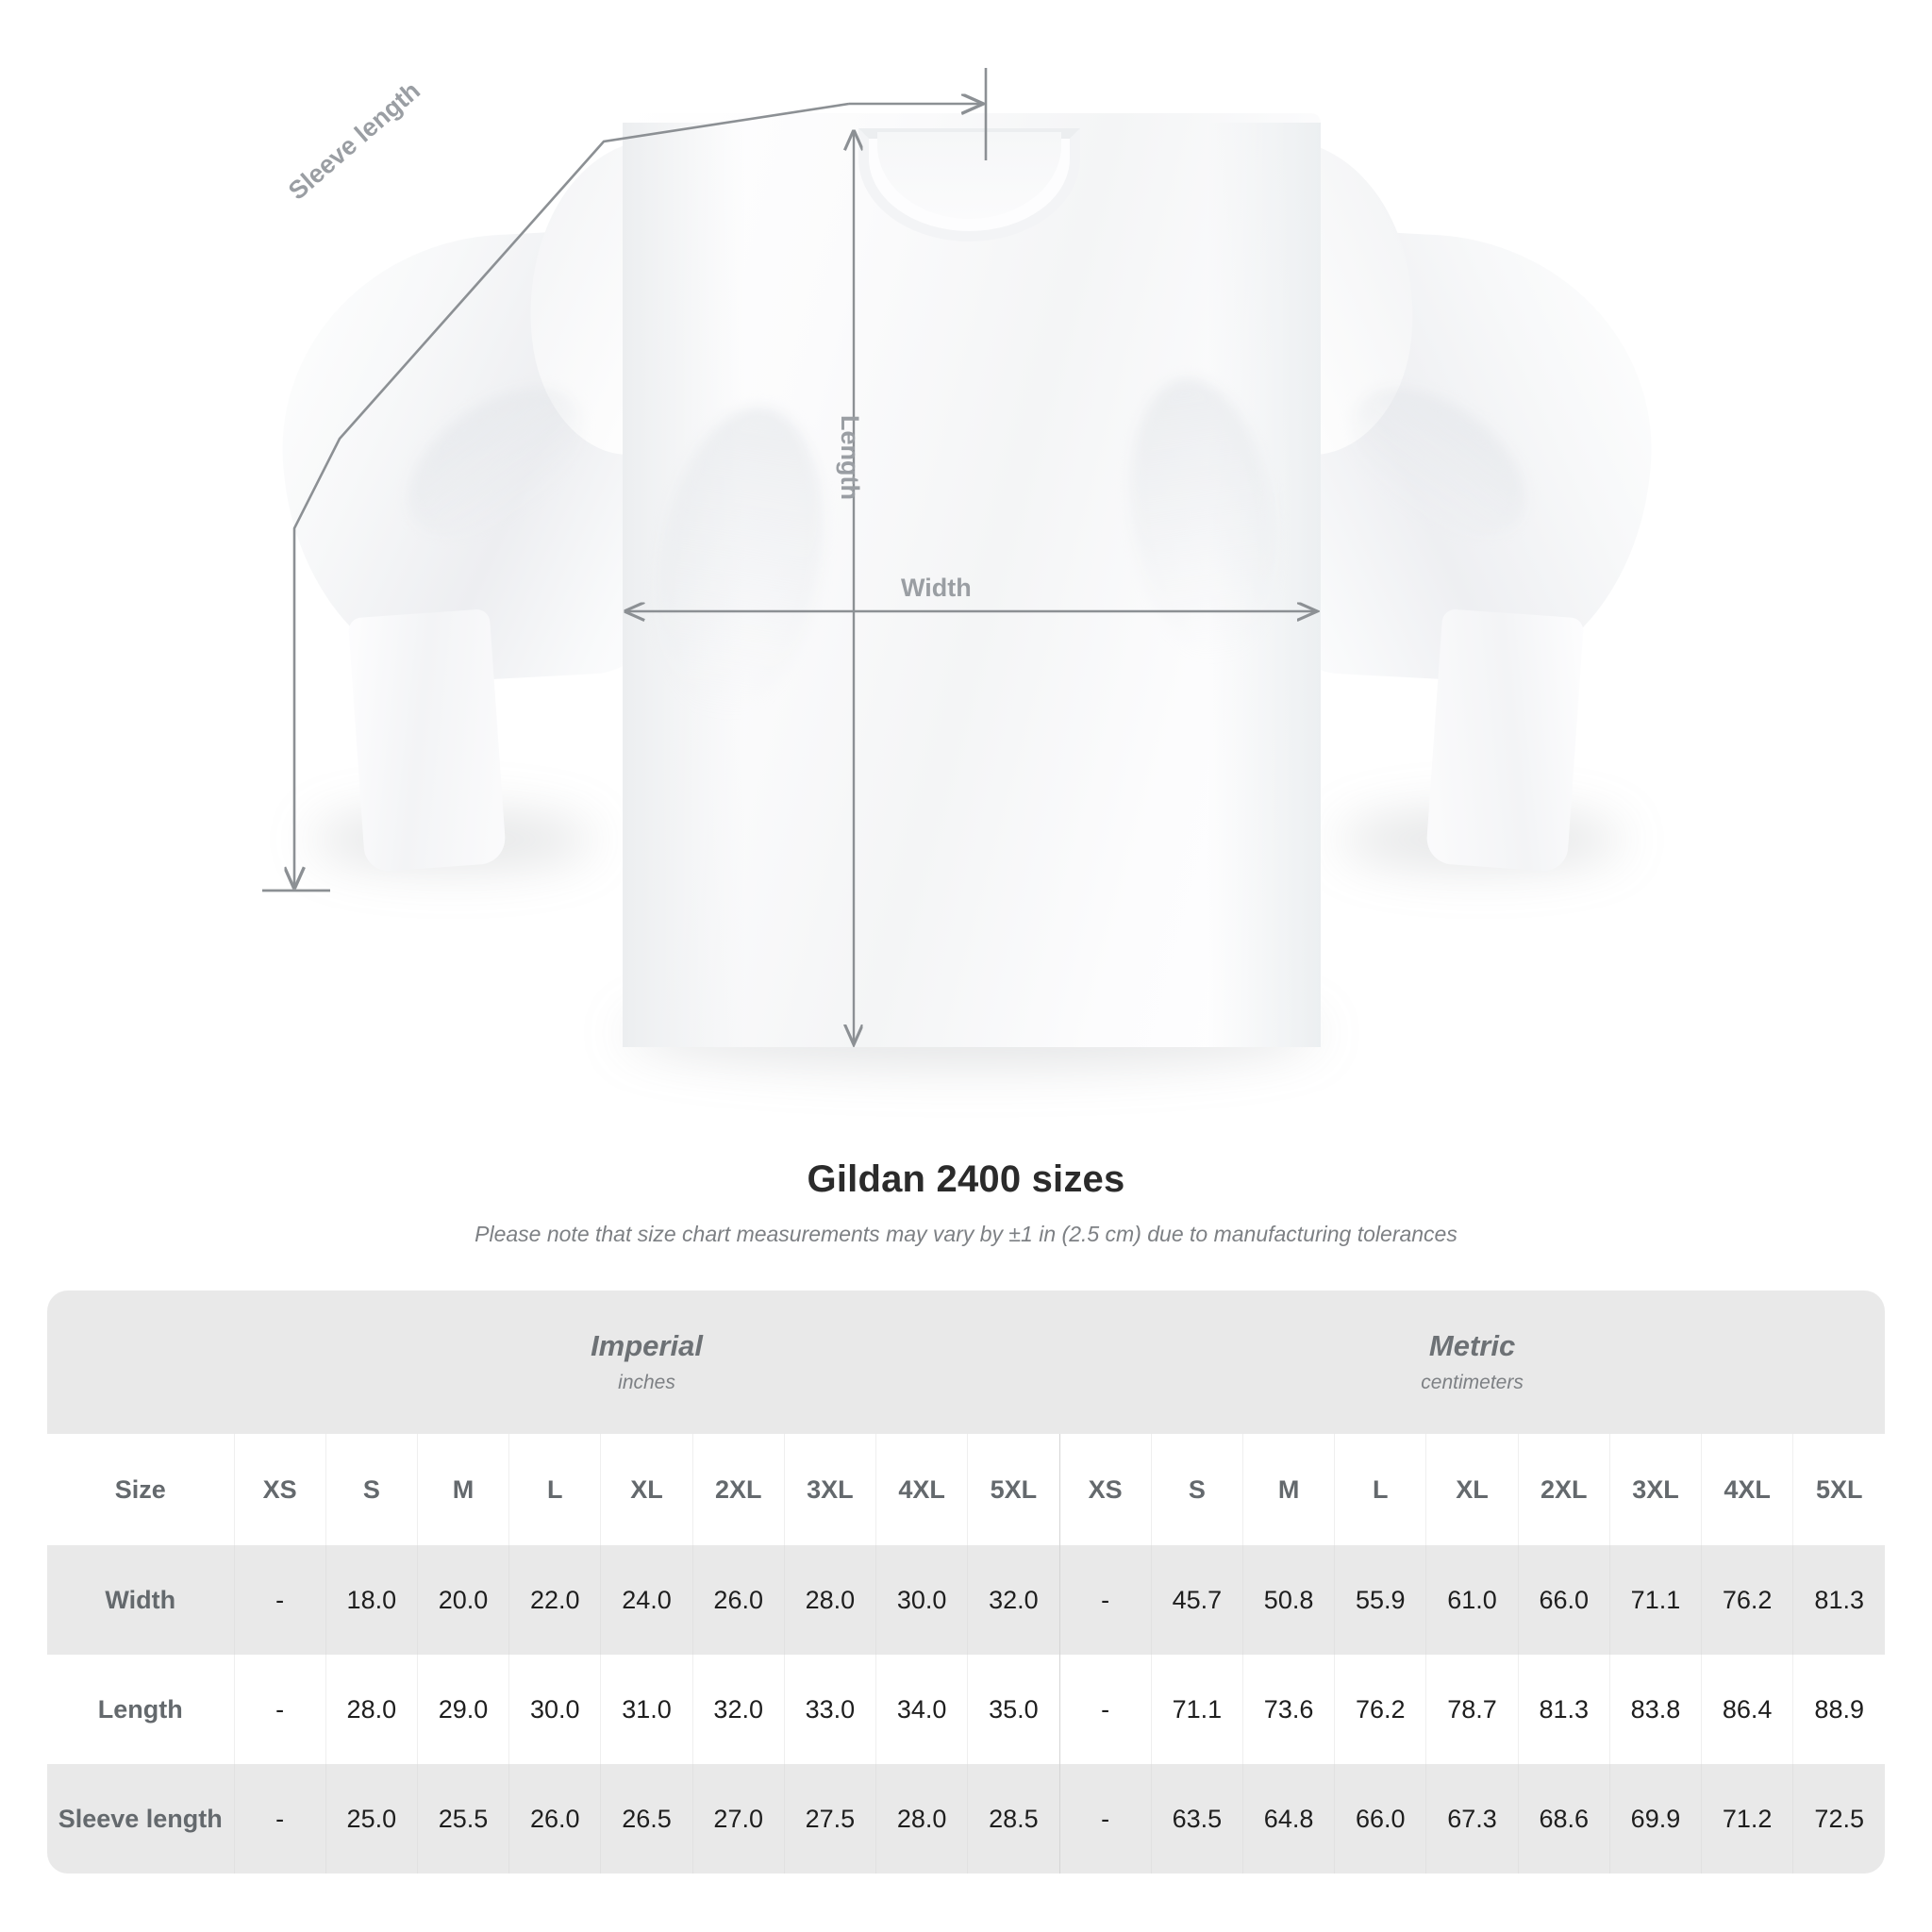 The image size is (1932, 1932). What do you see at coordinates (1196, 1819) in the screenshot?
I see `cell-sleeve-length-metric-s: 63.5` at bounding box center [1196, 1819].